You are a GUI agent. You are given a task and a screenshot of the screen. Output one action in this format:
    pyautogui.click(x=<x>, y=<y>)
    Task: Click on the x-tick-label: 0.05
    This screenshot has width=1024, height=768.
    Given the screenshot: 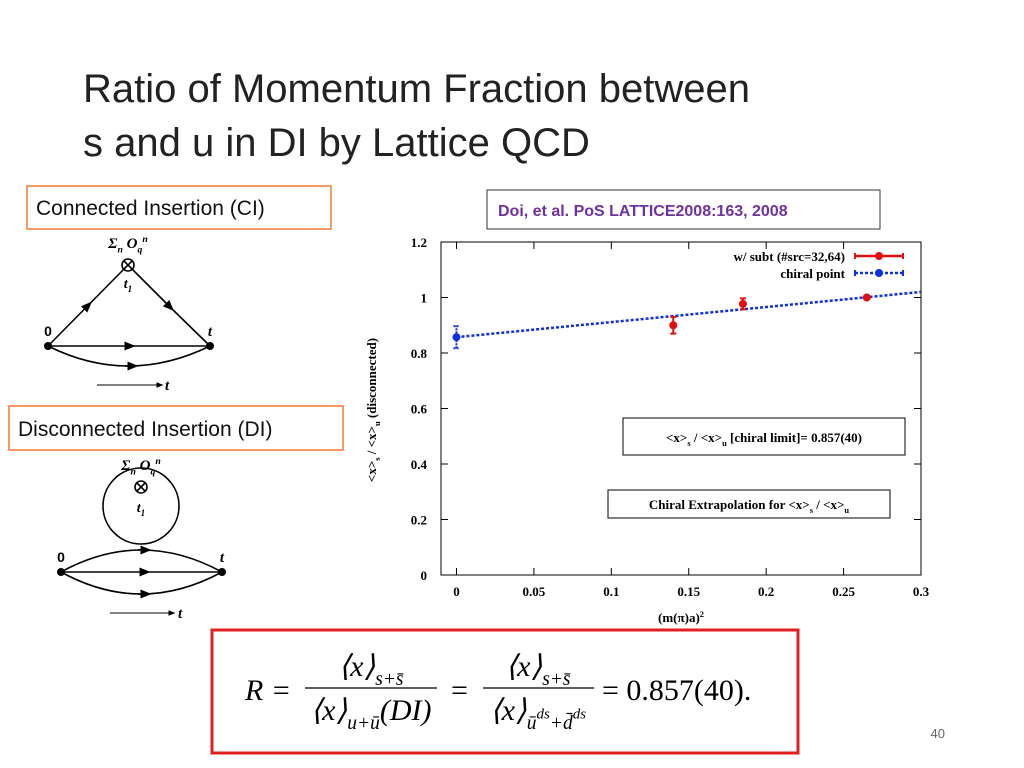 What is the action you would take?
    pyautogui.click(x=534, y=591)
    